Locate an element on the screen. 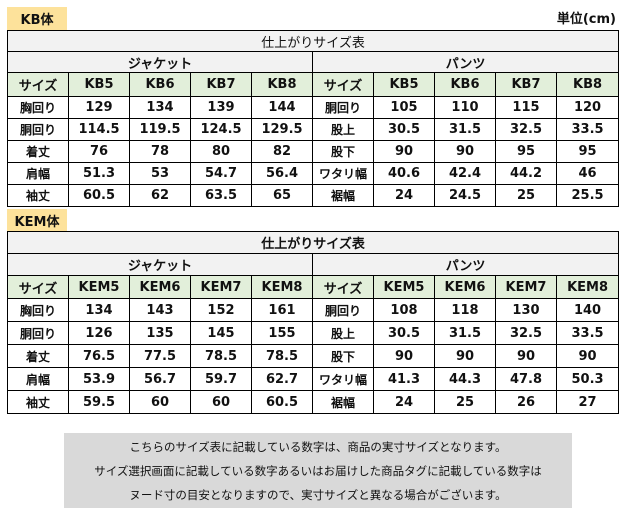 The image size is (626, 510). row-label: 着丈 is located at coordinates (38, 356).